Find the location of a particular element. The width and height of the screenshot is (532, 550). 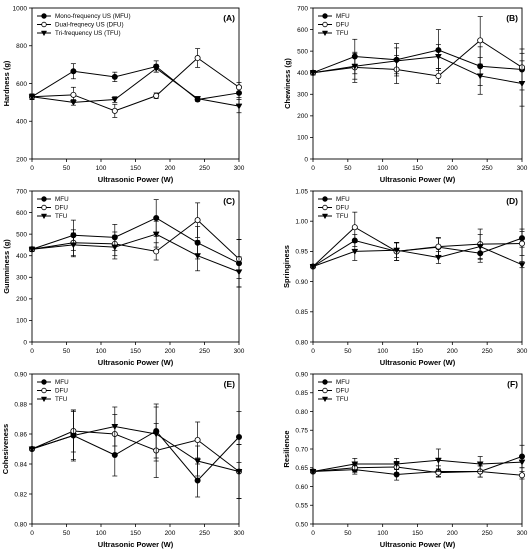

legend-label: Dual-freqnecy US (DFU) is located at coordinates (89, 25).